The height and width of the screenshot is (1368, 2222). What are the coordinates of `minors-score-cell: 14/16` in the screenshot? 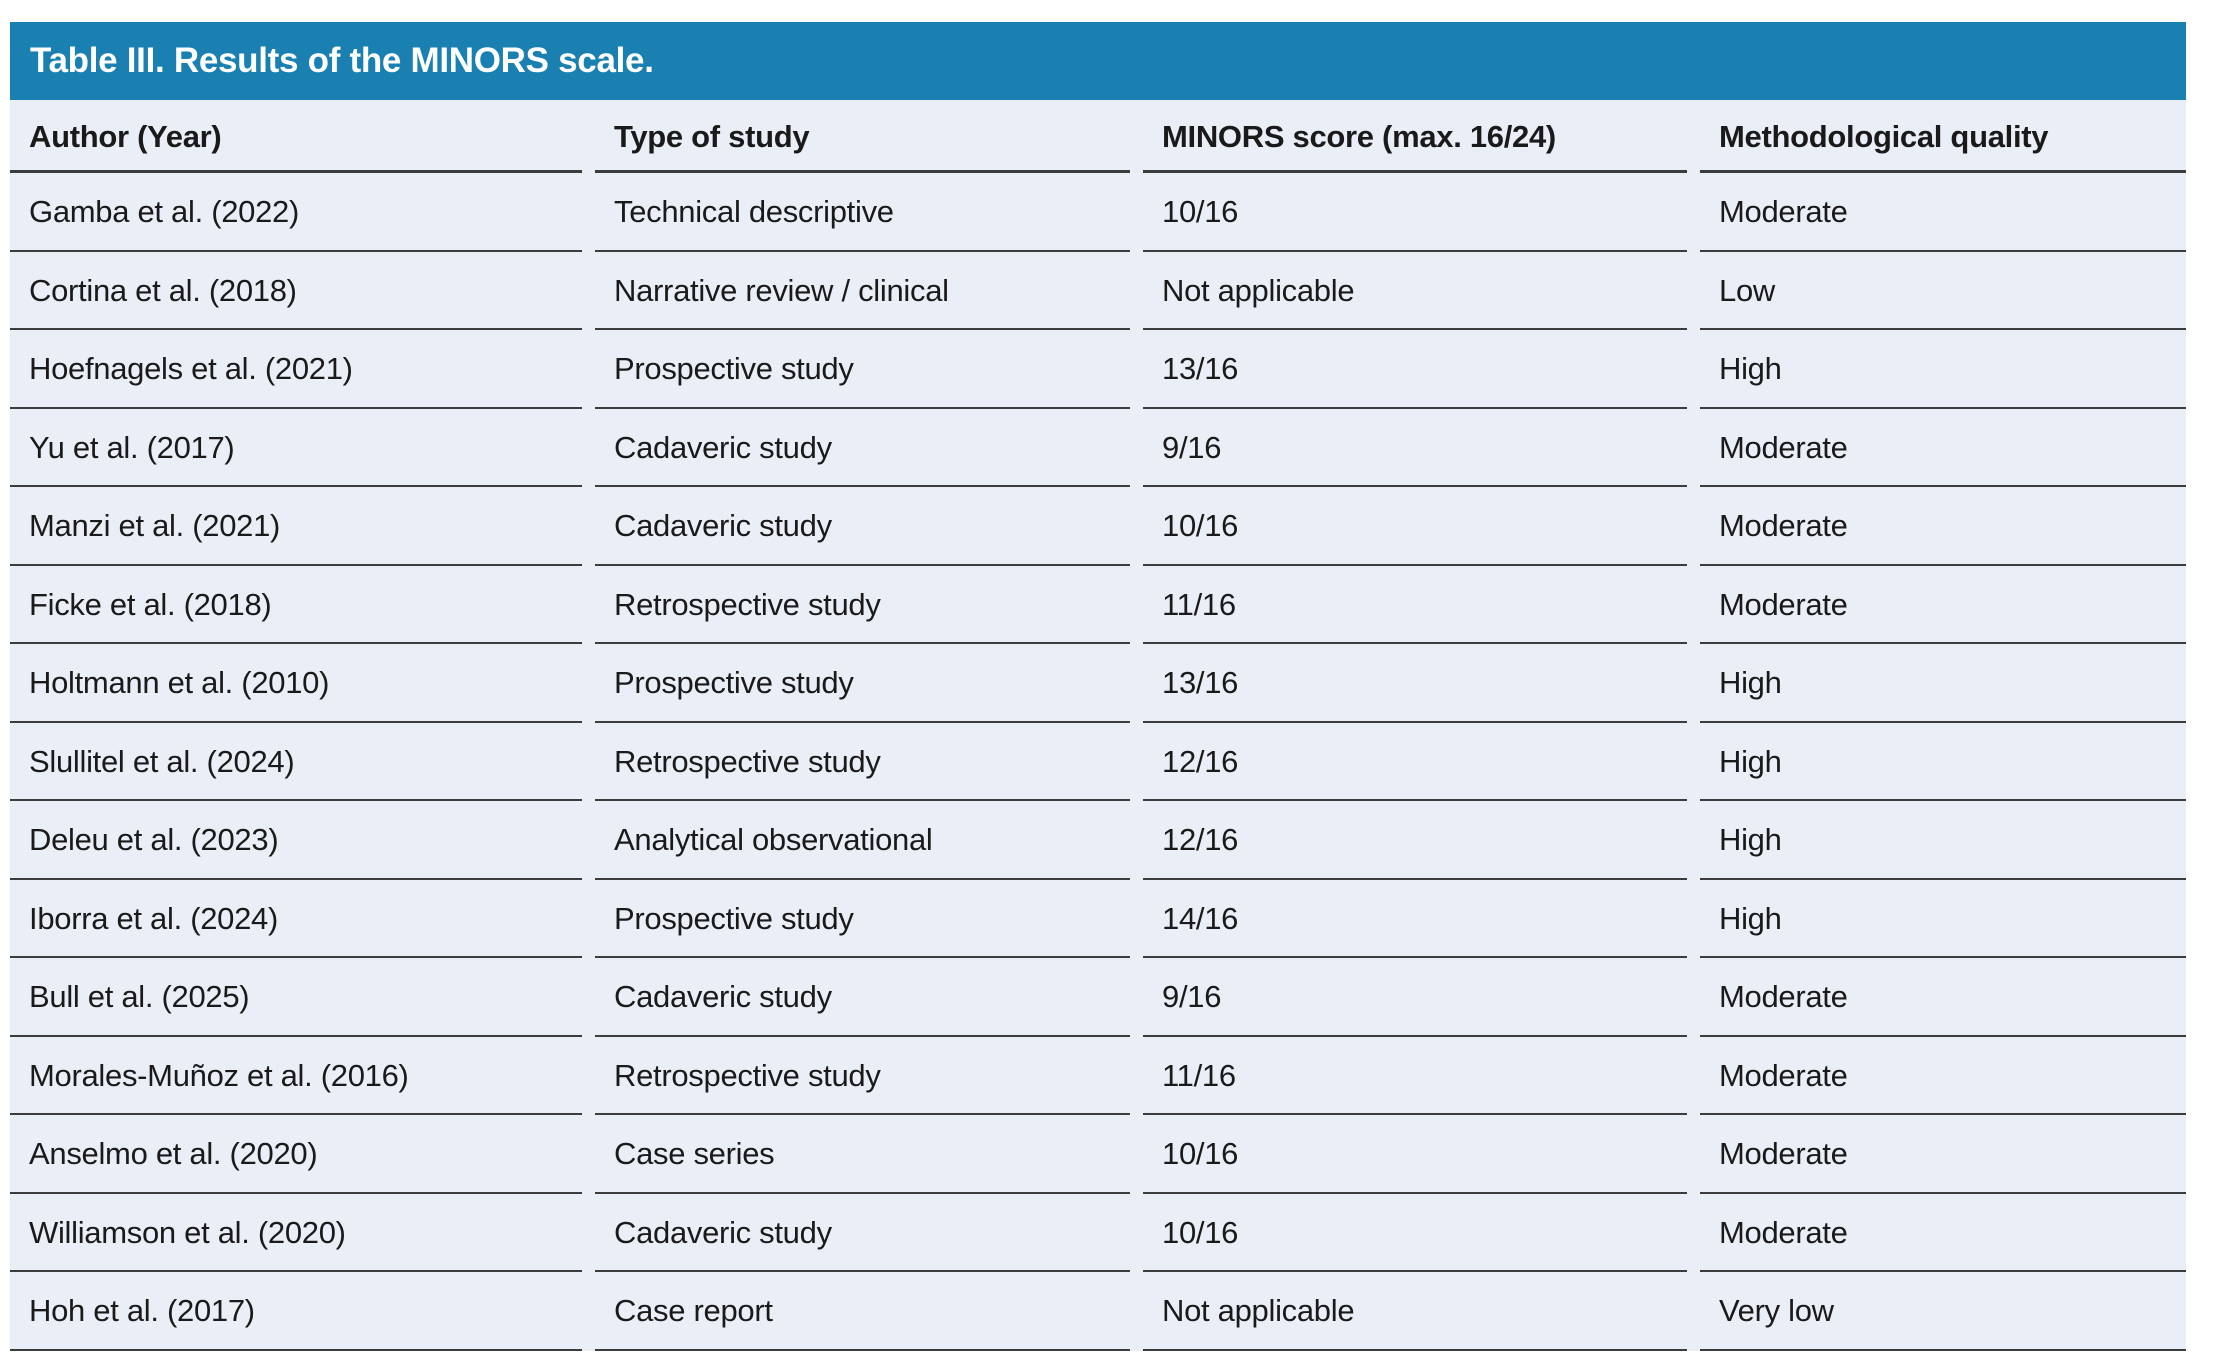 It's located at (1421, 918).